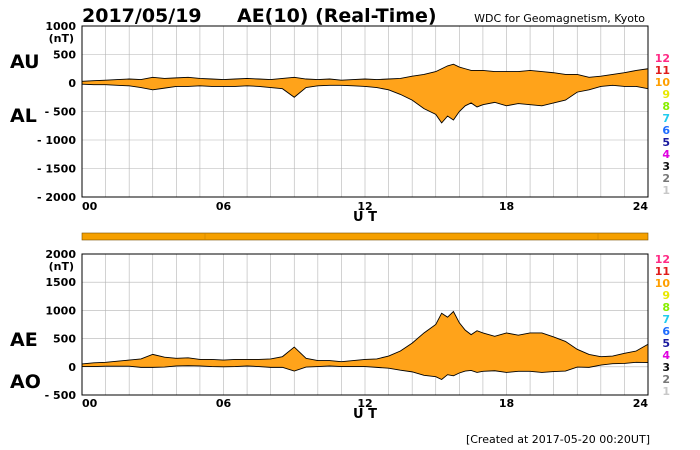  What do you see at coordinates (365, 103) in the screenshot?
I see `series-line-al` at bounding box center [365, 103].